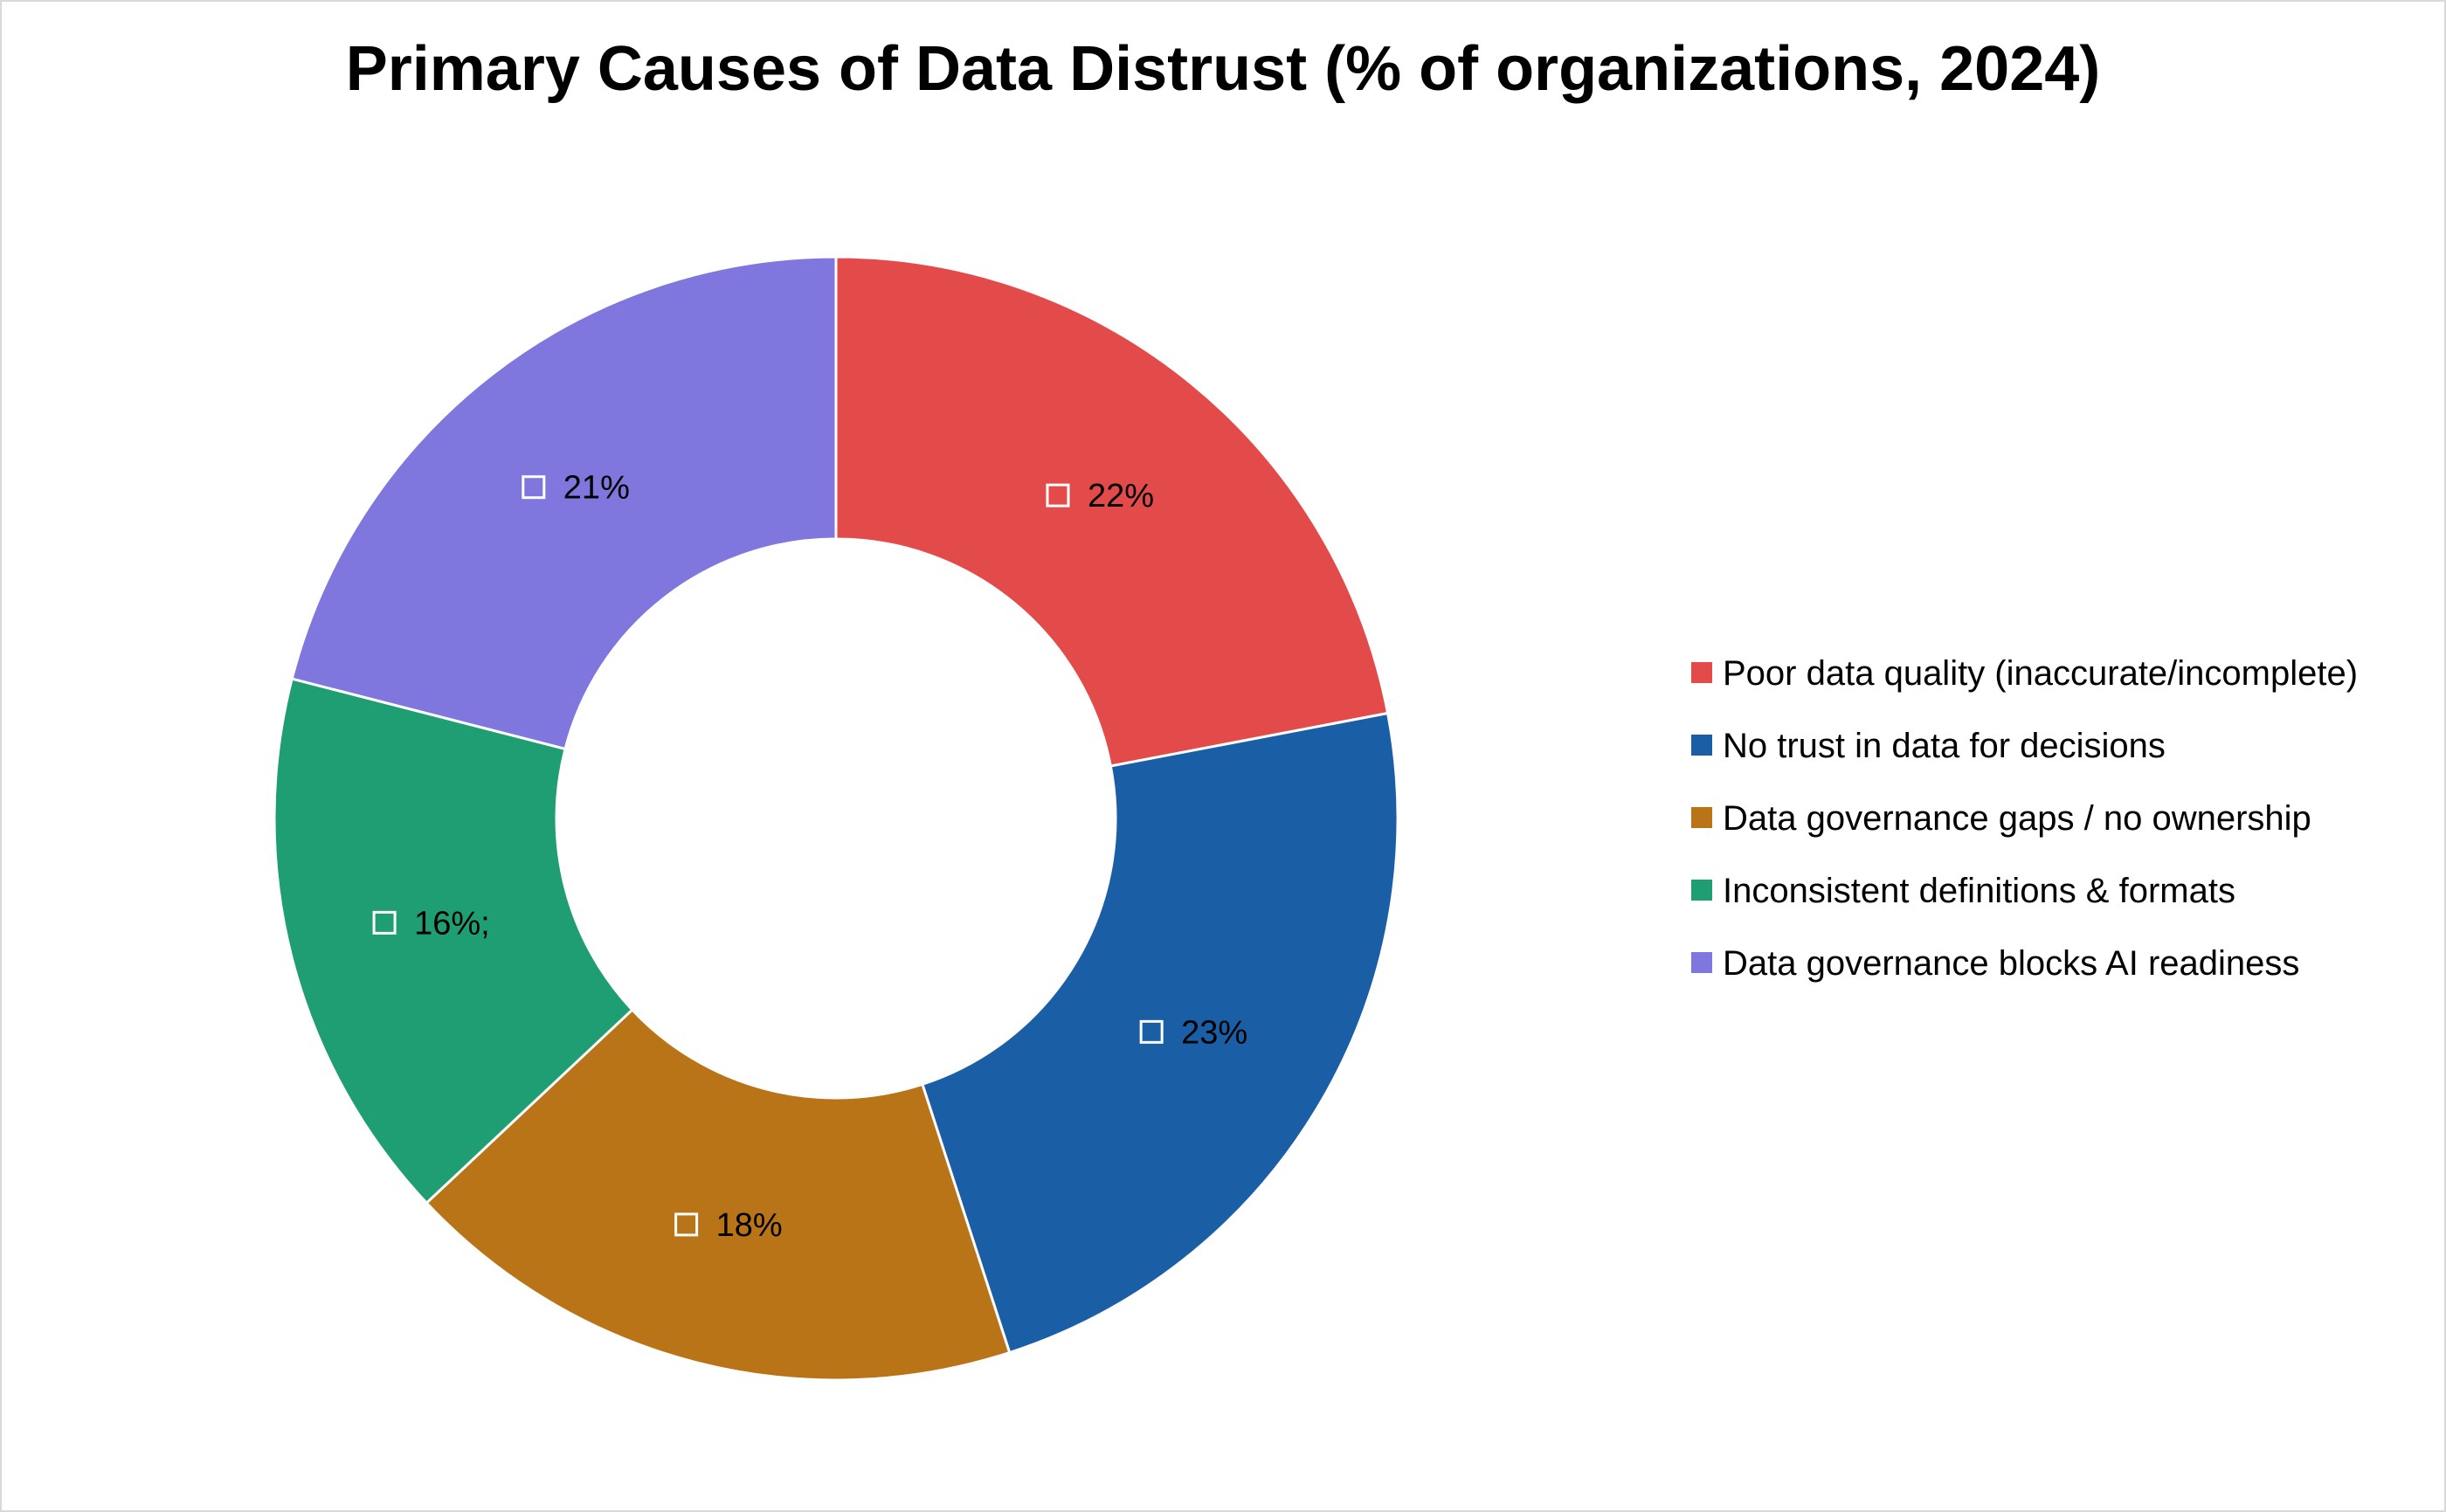 This screenshot has width=2446, height=1512. I want to click on legend-item-3: Data governance gaps / no ownership, so click(2001, 818).